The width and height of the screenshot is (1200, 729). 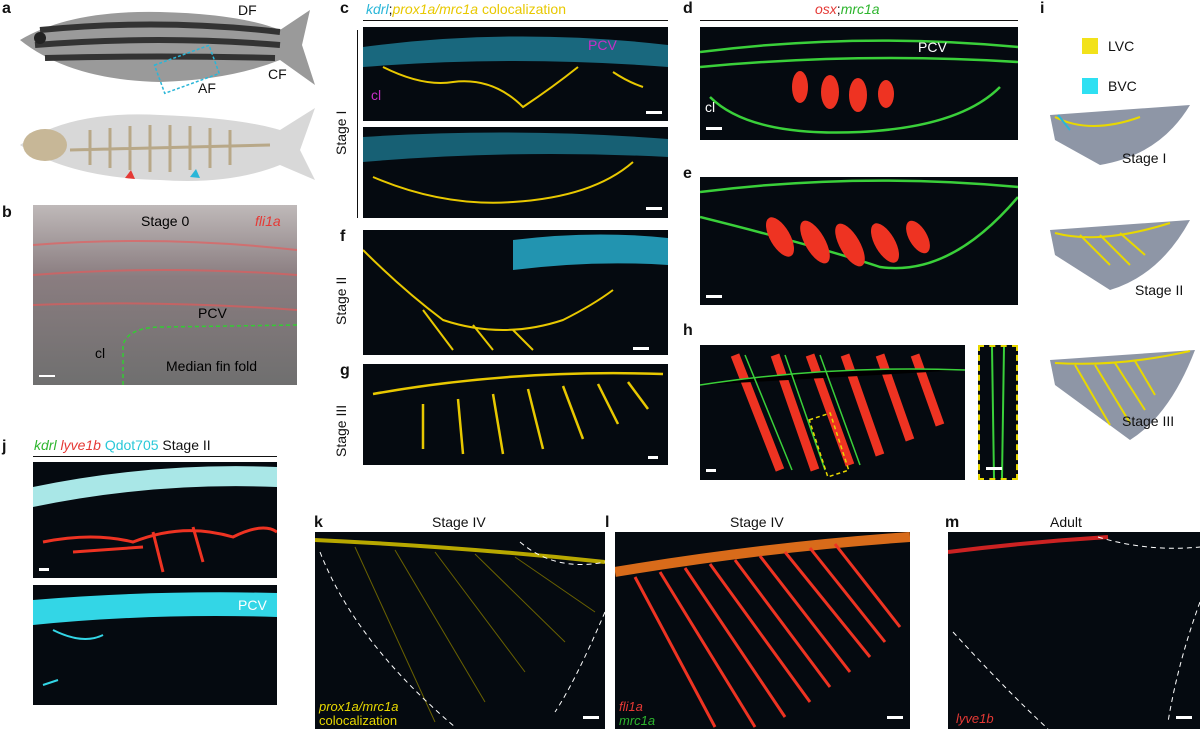 I want to click on image-c1: PCV cl, so click(x=515, y=74).